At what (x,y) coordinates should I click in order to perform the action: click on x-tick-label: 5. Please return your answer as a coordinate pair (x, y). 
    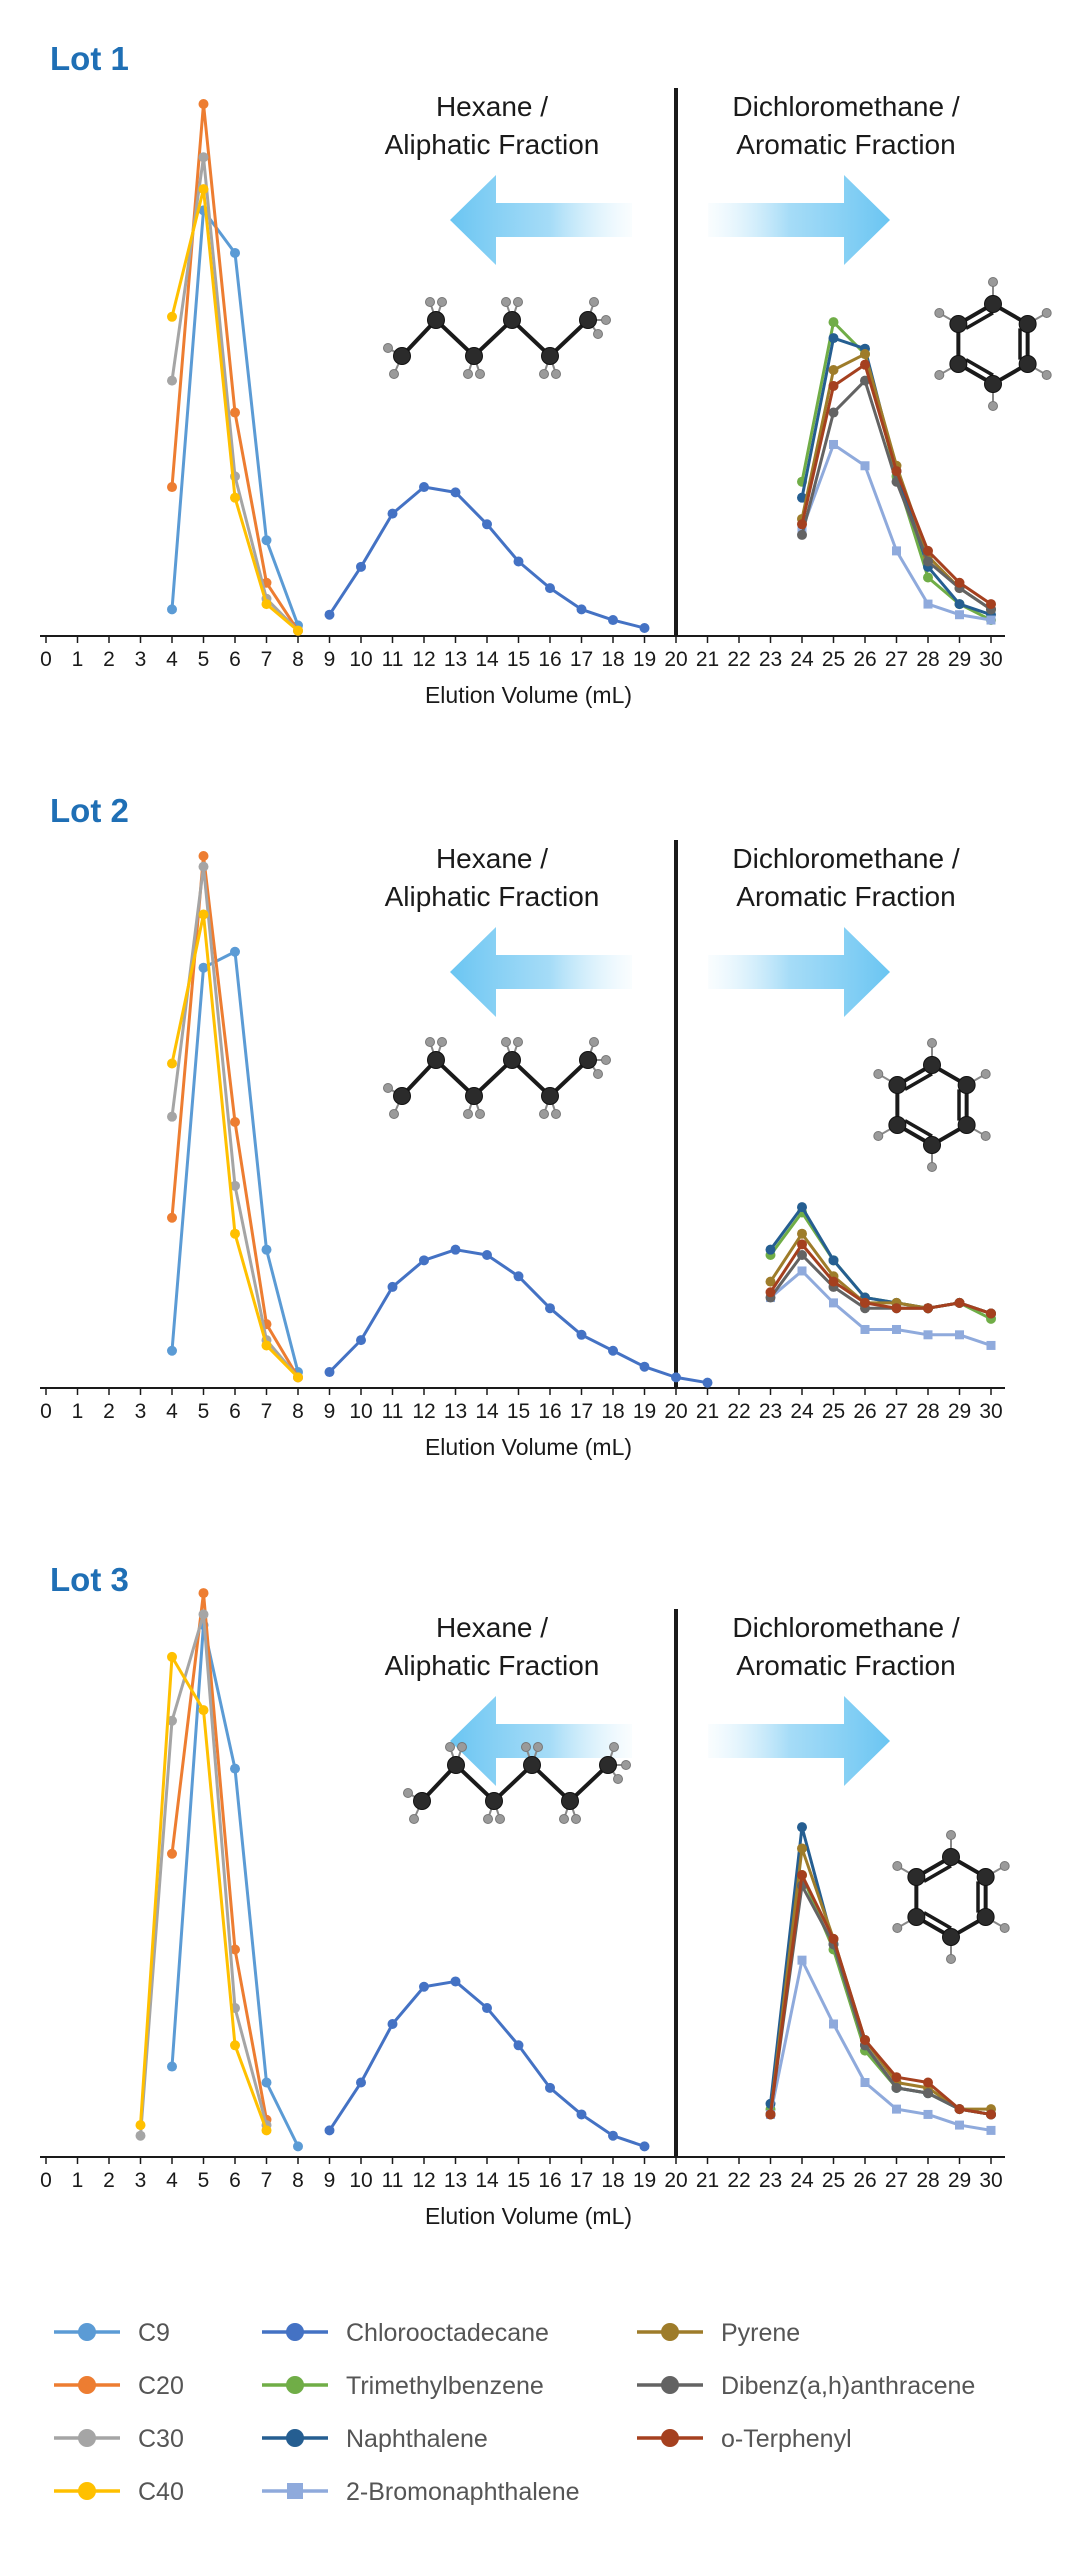
    Looking at the image, I should click on (204, 1411).